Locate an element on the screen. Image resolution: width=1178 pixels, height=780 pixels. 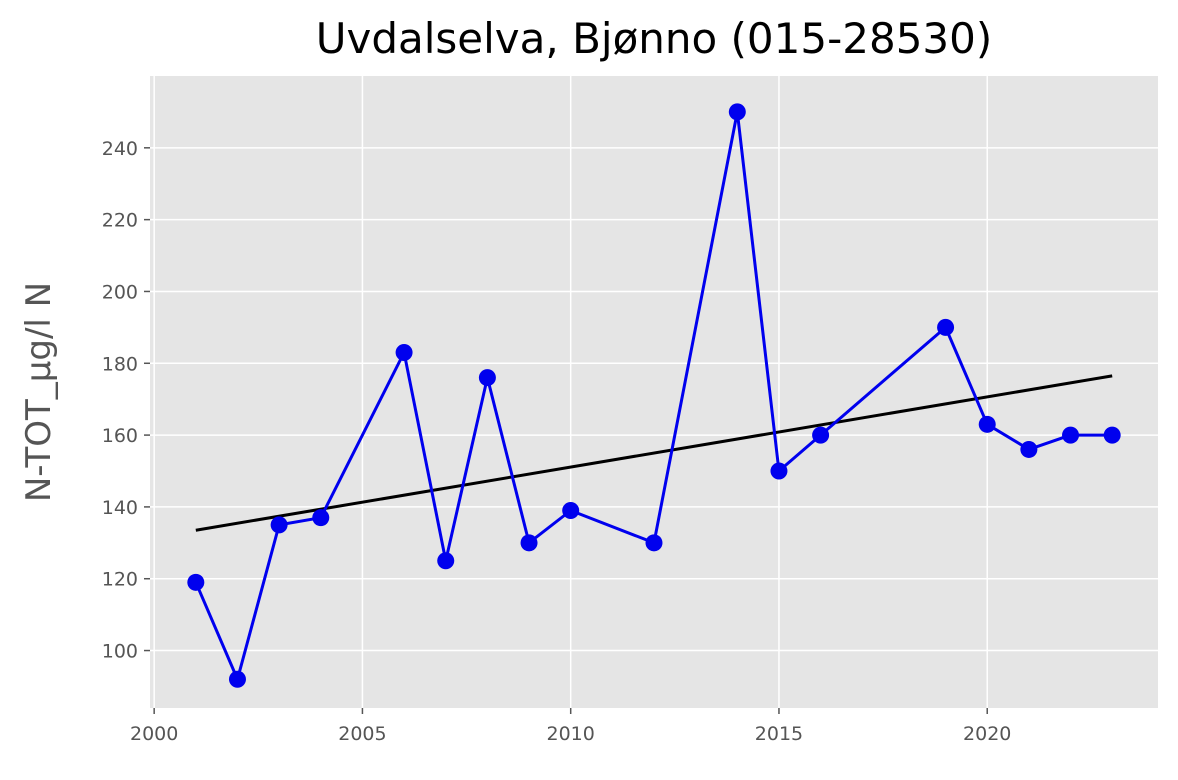
y-tick-label: 120 is located at coordinates (120, 580).